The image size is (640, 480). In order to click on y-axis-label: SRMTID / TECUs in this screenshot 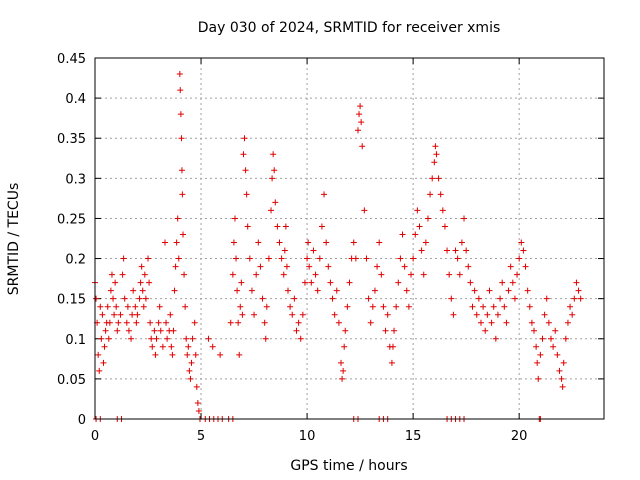, I will do `click(14, 239)`.